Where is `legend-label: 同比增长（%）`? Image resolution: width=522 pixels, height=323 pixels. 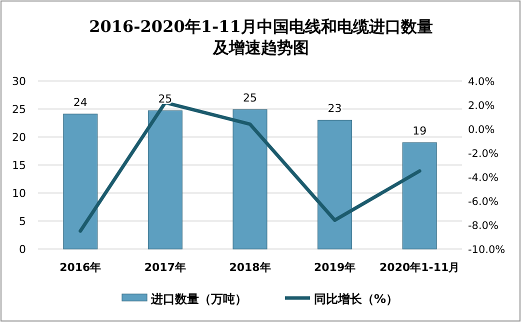 legend-label: 同比增长（%） is located at coordinates (356, 299).